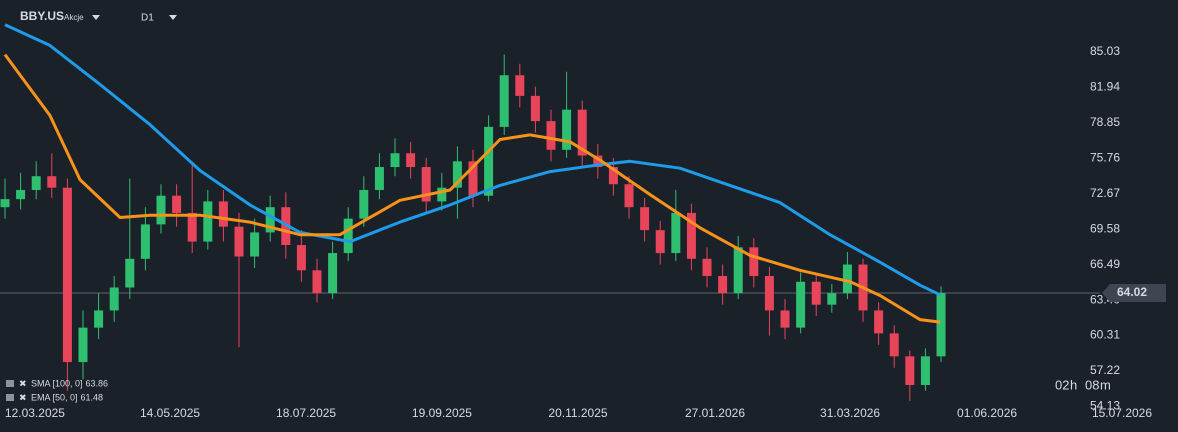 The height and width of the screenshot is (432, 1178). What do you see at coordinates (850, 413) in the screenshot?
I see `x-tick-label: 31.03.2026` at bounding box center [850, 413].